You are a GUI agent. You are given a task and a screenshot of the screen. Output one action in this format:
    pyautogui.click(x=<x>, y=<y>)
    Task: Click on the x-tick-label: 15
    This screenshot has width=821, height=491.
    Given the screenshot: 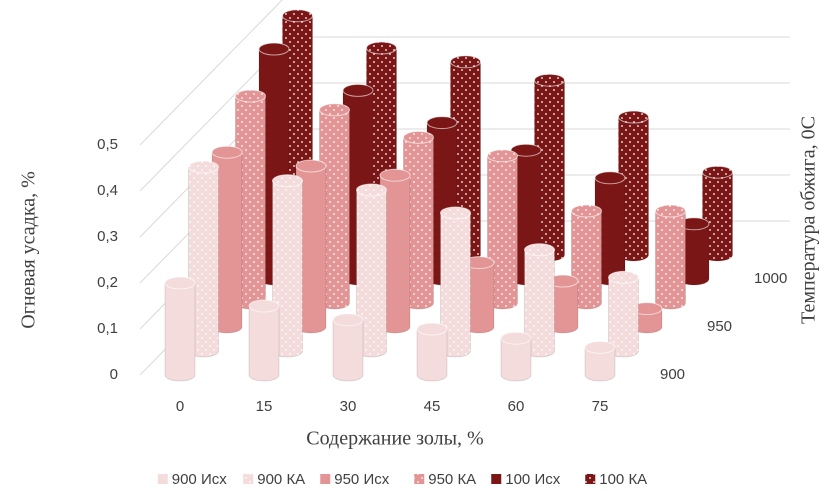 What is the action you would take?
    pyautogui.click(x=264, y=406)
    